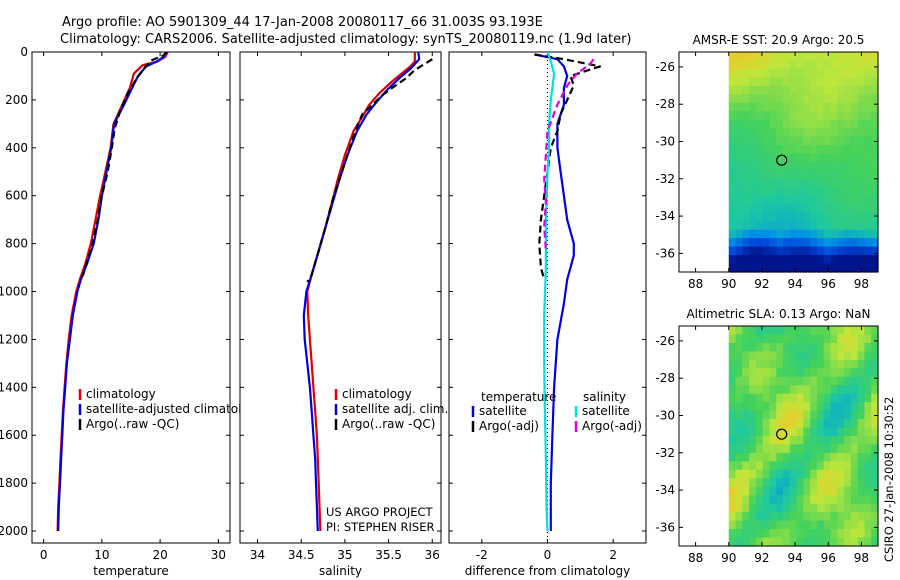 The height and width of the screenshot is (580, 900). I want to click on salinity-legend-label: Argo(..raw -QC), so click(388, 424).